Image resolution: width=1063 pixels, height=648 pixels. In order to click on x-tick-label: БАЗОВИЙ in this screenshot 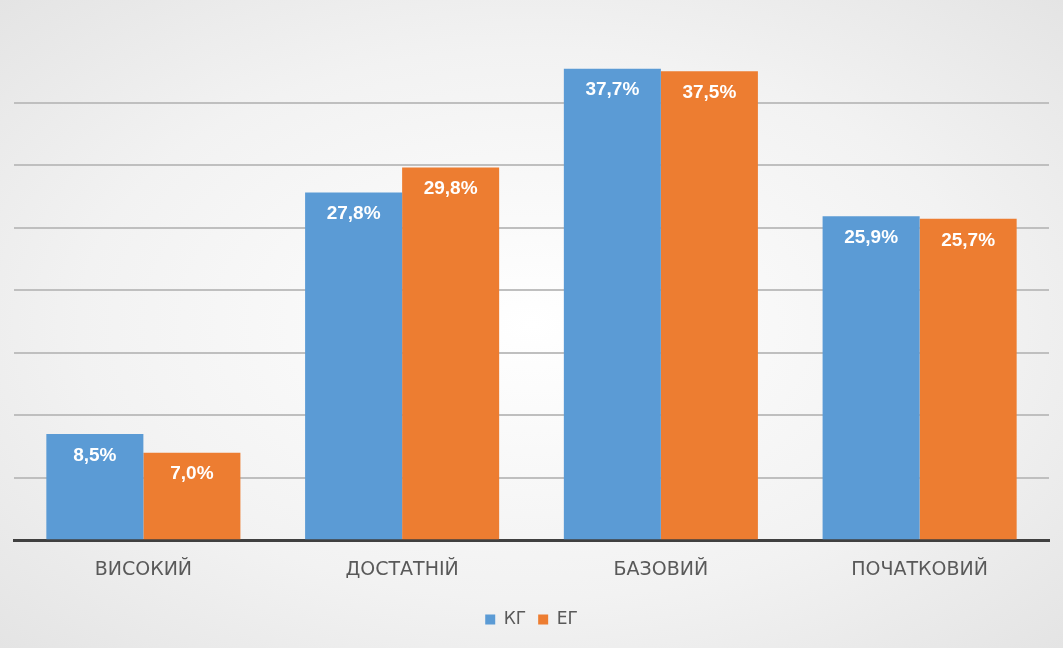, I will do `click(661, 567)`.